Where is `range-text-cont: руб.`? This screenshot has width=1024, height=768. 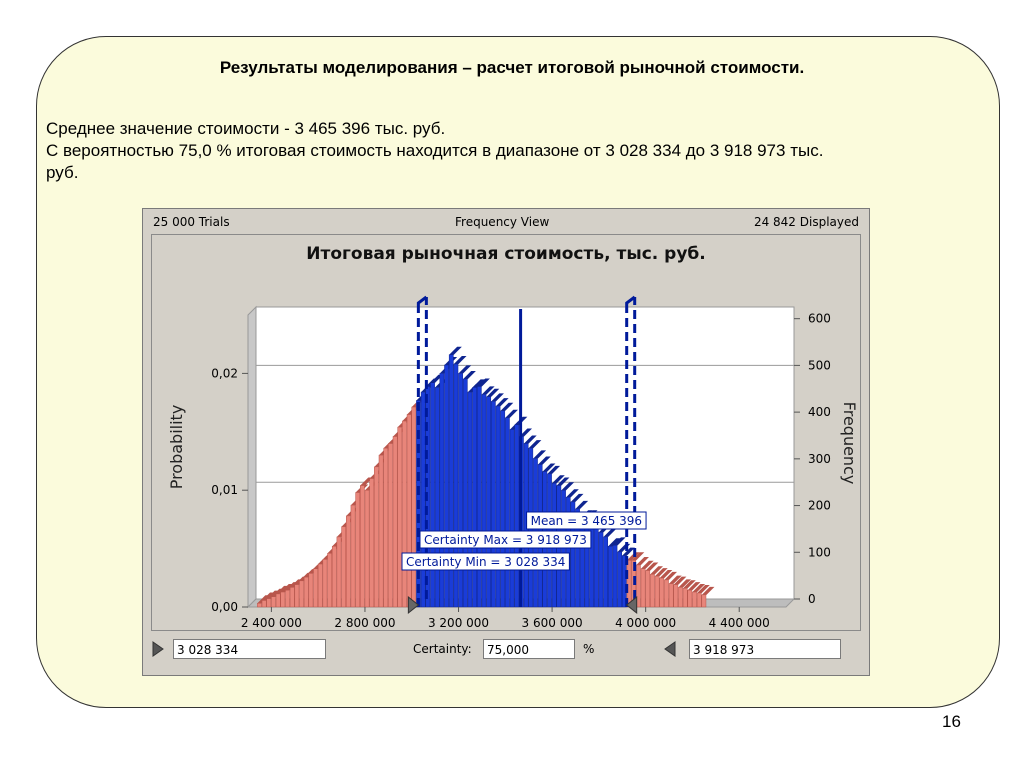 range-text-cont: руб. is located at coordinates (62, 172).